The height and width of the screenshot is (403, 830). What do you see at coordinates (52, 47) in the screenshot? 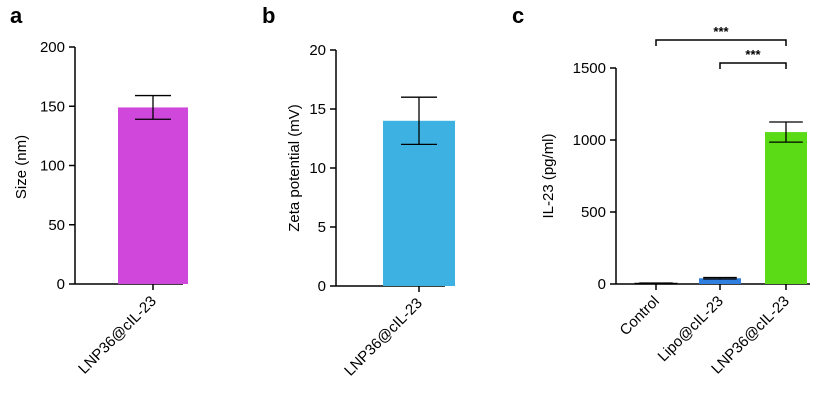
I see `y-tick-label: 200` at bounding box center [52, 47].